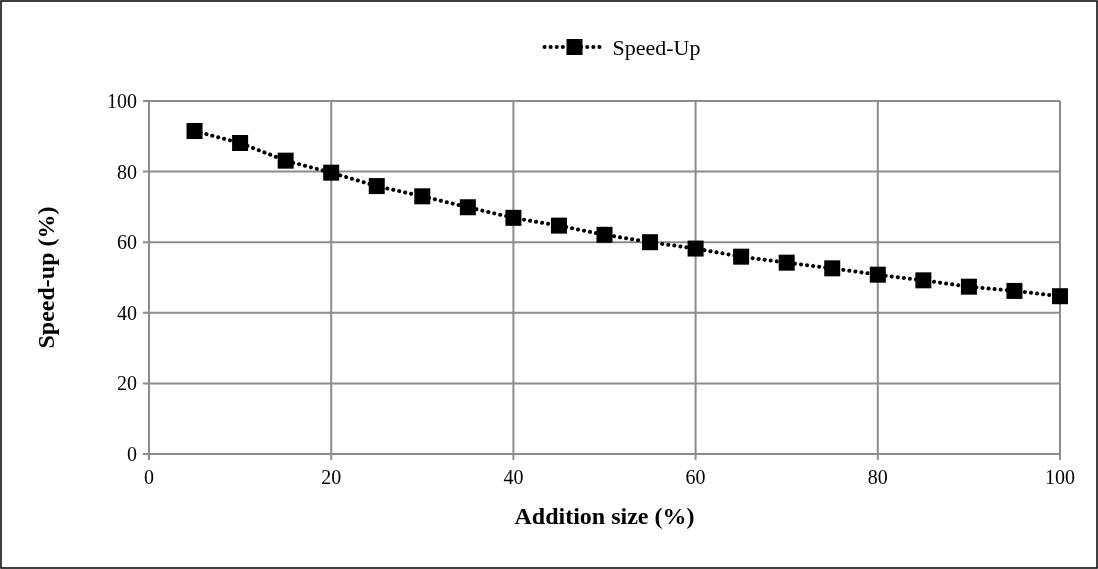 This screenshot has height=569, width=1098. What do you see at coordinates (132, 454) in the screenshot?
I see `y-tick-label: 0` at bounding box center [132, 454].